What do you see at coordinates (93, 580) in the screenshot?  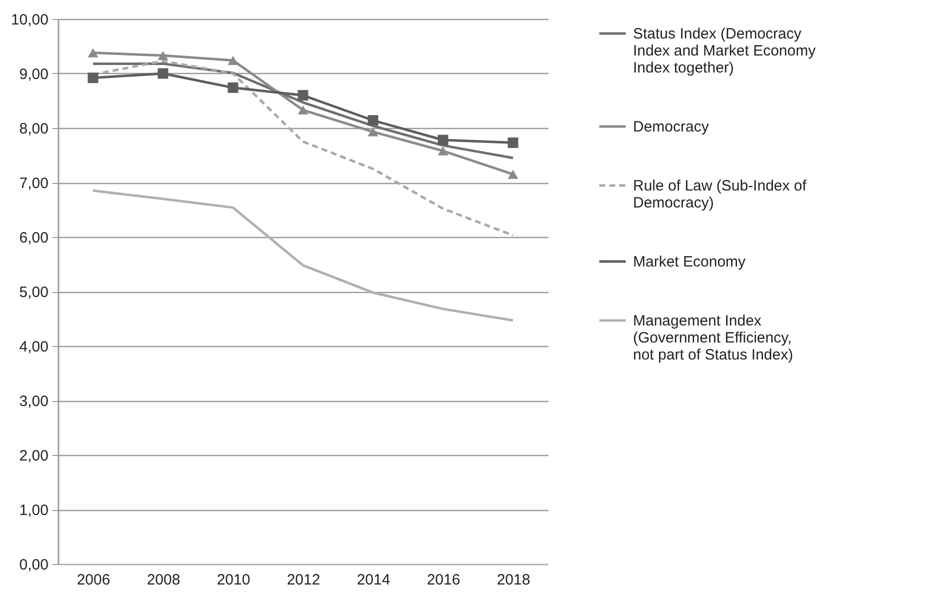 I see `x-tick-label: 2006` at bounding box center [93, 580].